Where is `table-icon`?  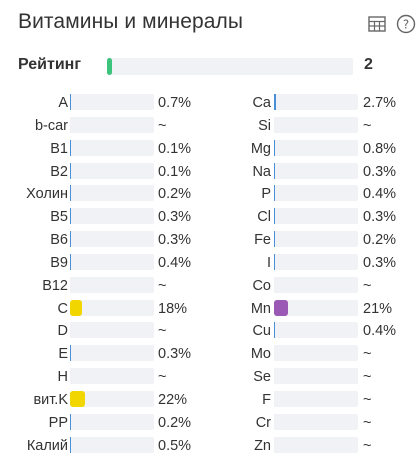 table-icon is located at coordinates (377, 24).